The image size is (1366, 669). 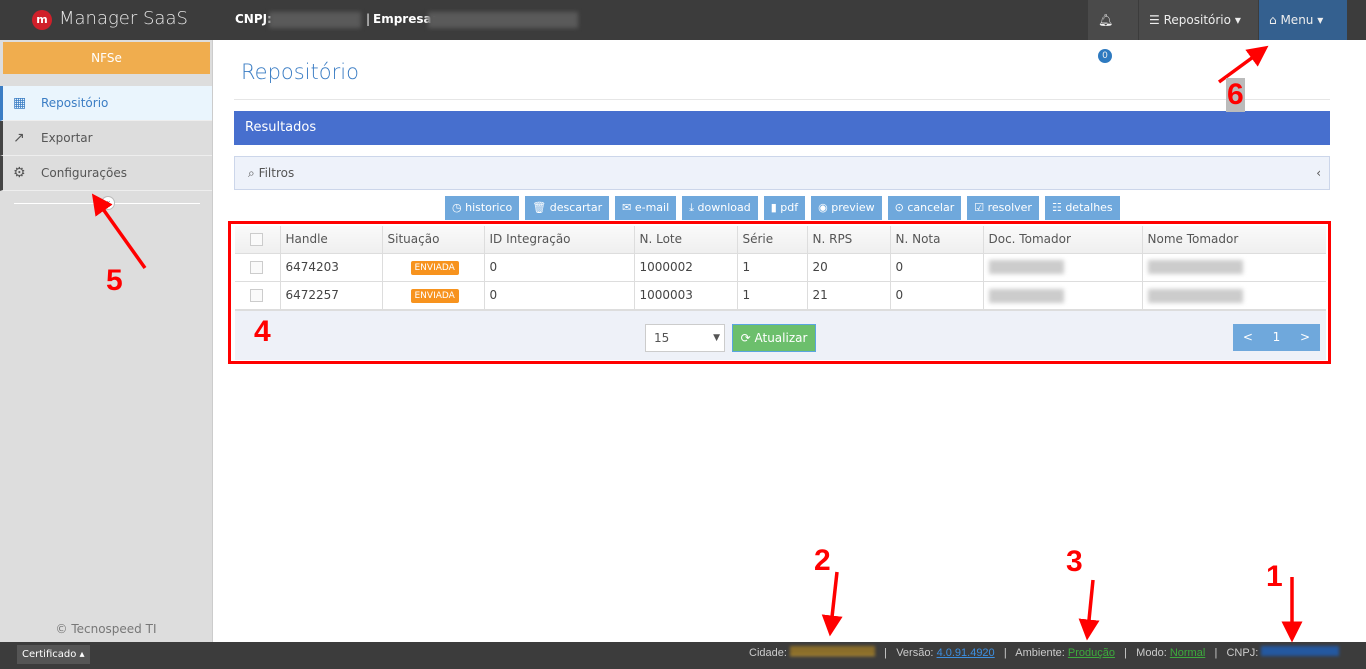 I want to click on sidebar-item-configuracoes: ⚙ Configurações, so click(x=106, y=173).